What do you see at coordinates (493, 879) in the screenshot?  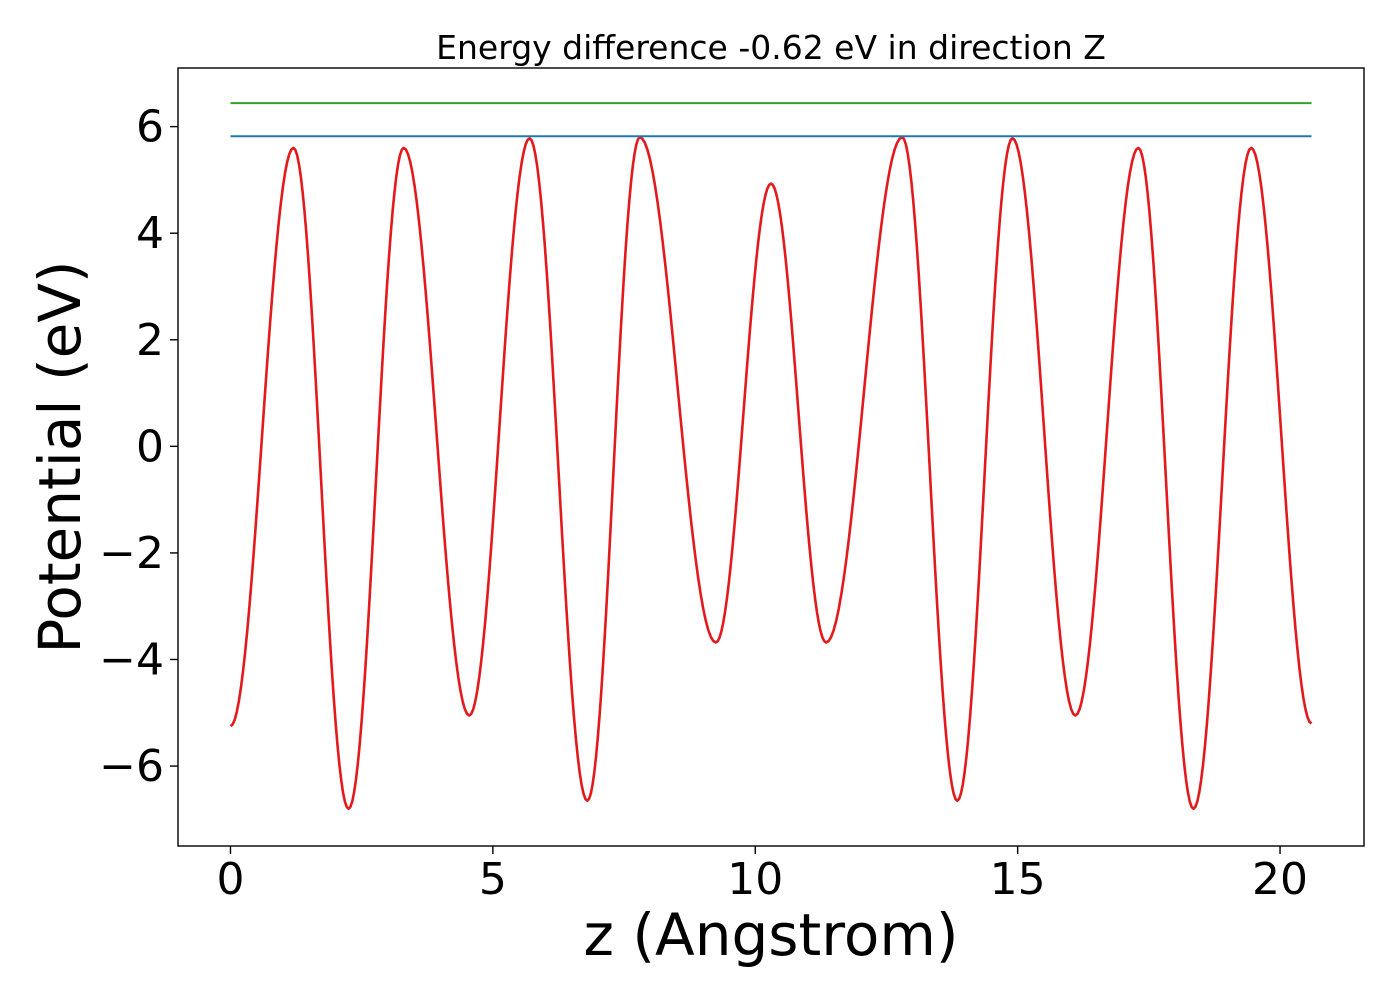 I see `x-tick-label: 5` at bounding box center [493, 879].